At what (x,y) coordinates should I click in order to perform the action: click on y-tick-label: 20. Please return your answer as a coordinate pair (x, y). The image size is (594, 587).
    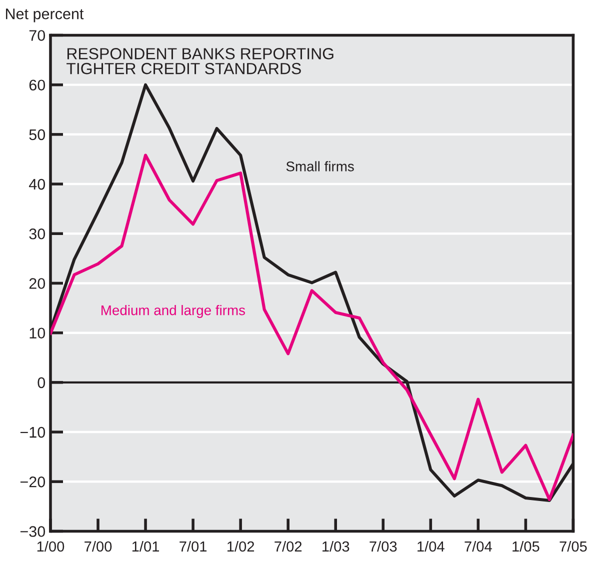
    Looking at the image, I should click on (37, 283).